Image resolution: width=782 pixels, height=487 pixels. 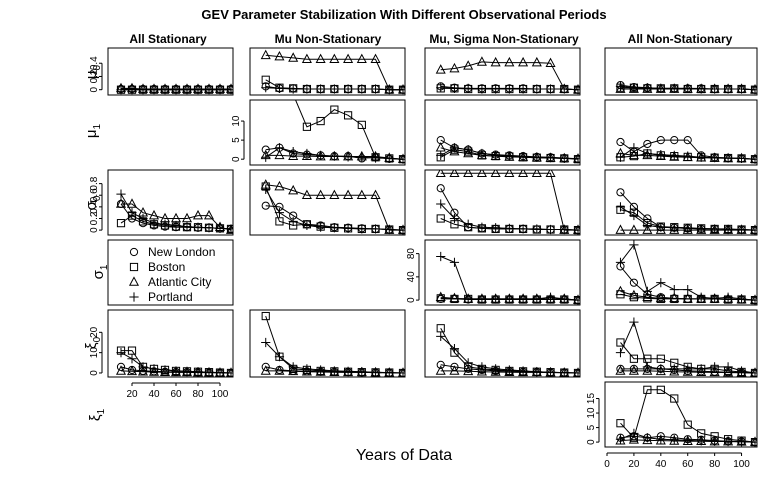 What do you see at coordinates (134, 281) in the screenshot?
I see `legend-marker-atlantic-city` at bounding box center [134, 281].